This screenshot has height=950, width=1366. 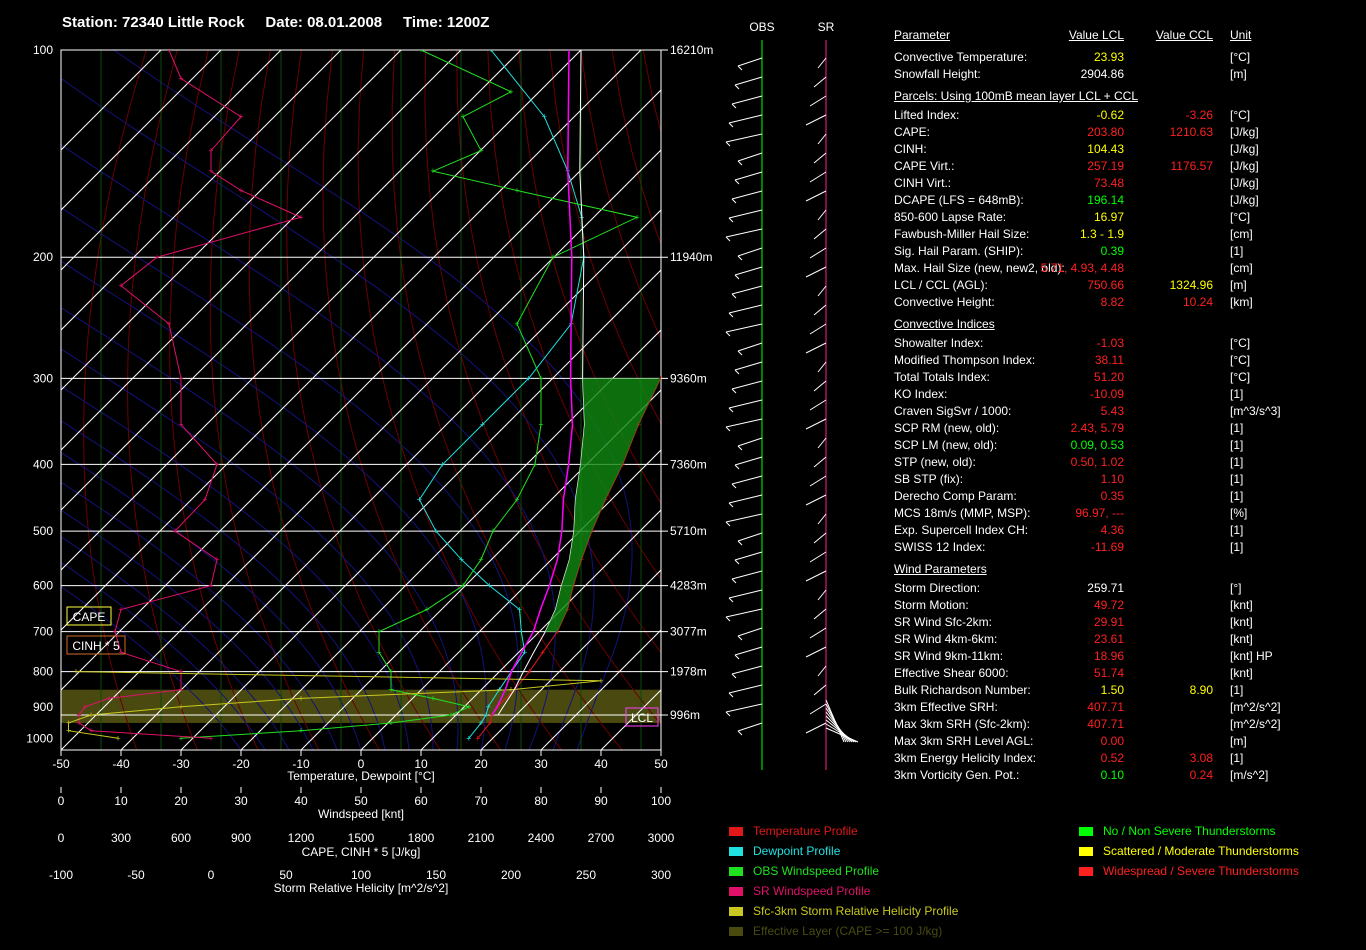 I want to click on sr-low-barb, so click(x=838, y=727).